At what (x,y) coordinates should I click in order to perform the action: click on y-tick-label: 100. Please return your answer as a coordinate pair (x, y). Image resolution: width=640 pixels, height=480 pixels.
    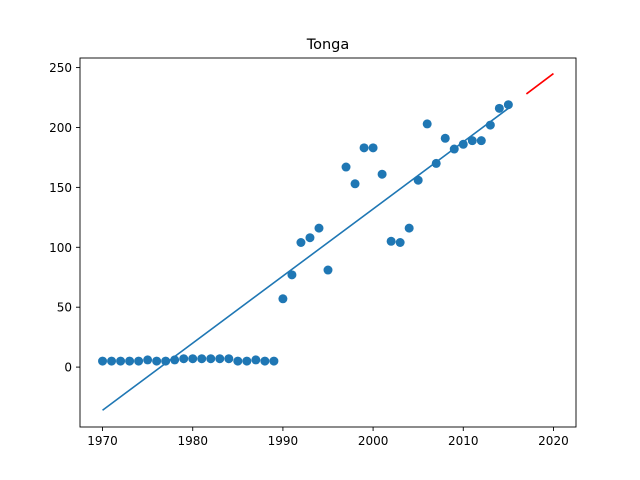
    Looking at the image, I should click on (60, 248).